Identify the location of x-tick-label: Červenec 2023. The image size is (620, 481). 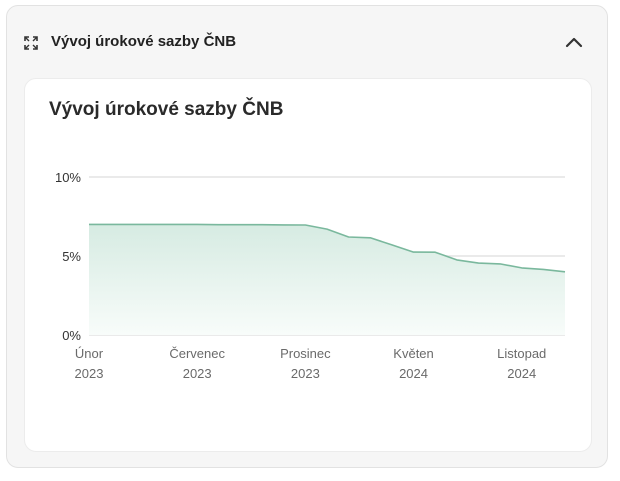
(197, 363).